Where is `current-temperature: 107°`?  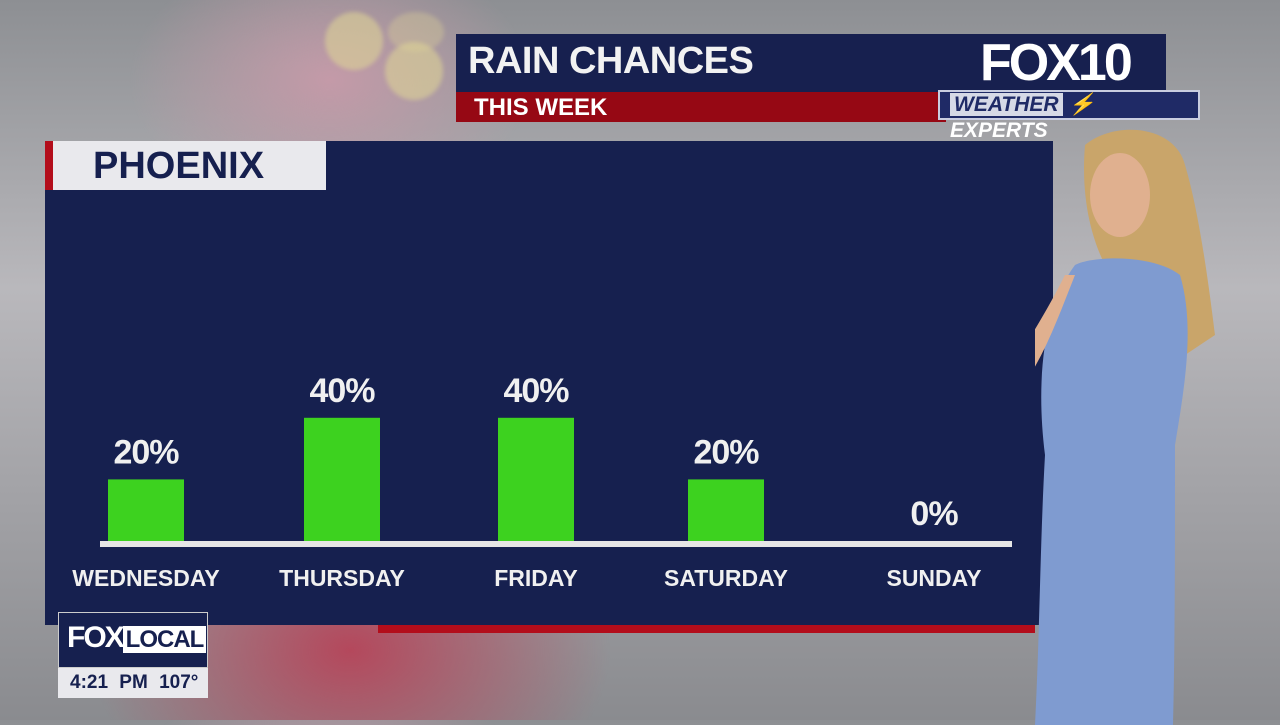
current-temperature: 107° is located at coordinates (179, 682).